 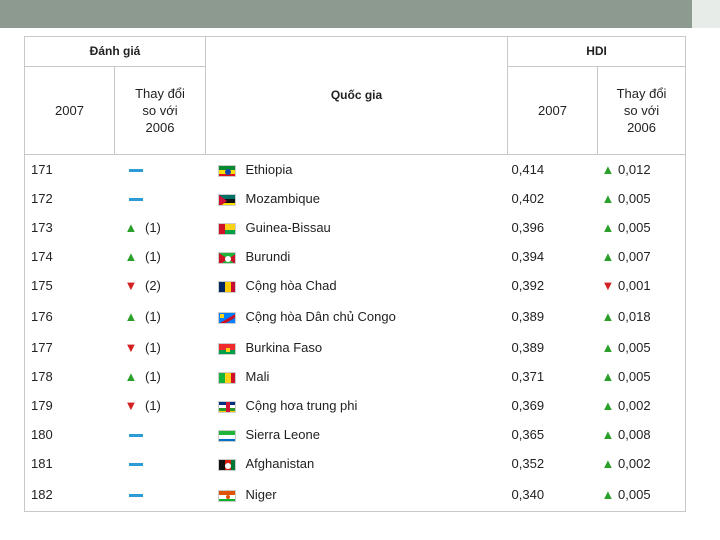 What do you see at coordinates (226, 228) in the screenshot?
I see `guinea-bissau-flag-icon` at bounding box center [226, 228].